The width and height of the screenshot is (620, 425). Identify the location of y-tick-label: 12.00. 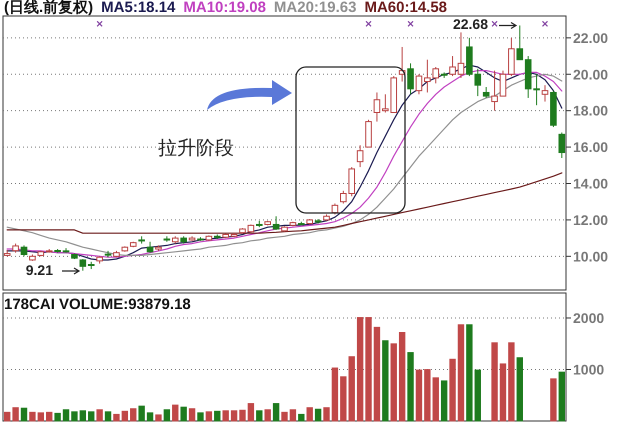
(590, 220).